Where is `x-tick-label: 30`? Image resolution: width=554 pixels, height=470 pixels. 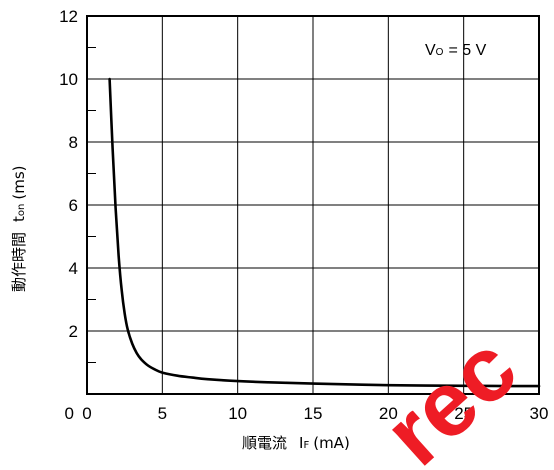 x-tick-label: 30 is located at coordinates (539, 413).